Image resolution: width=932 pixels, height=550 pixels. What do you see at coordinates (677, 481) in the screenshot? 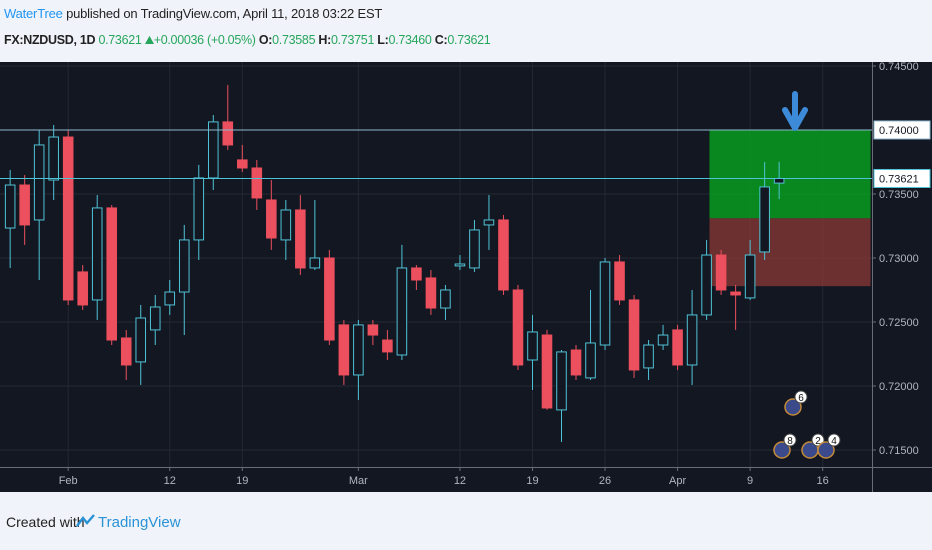
I see `x-tick-label: Apr` at bounding box center [677, 481].